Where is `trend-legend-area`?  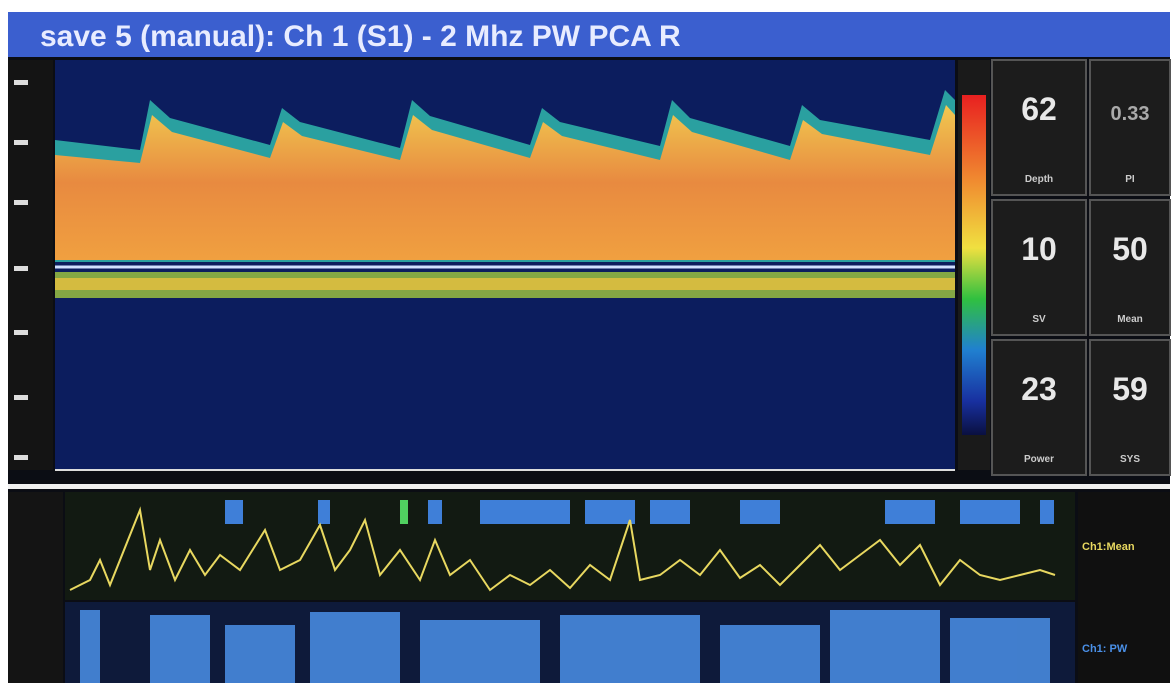 trend-legend-area is located at coordinates (1124, 587).